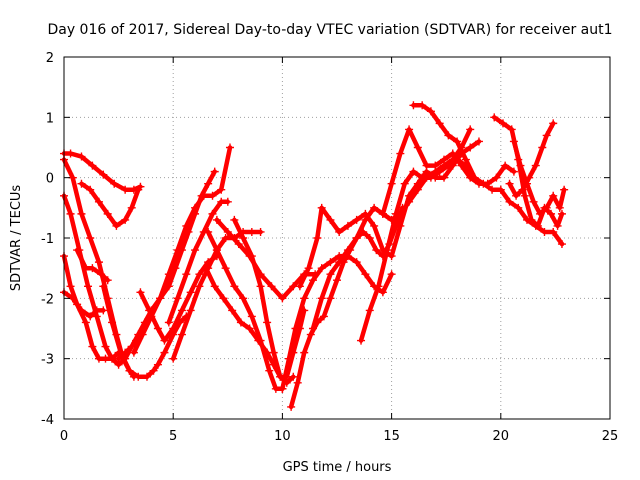 This screenshot has height=480, width=640. What do you see at coordinates (501, 436) in the screenshot?
I see `x-tick-label: 20` at bounding box center [501, 436].